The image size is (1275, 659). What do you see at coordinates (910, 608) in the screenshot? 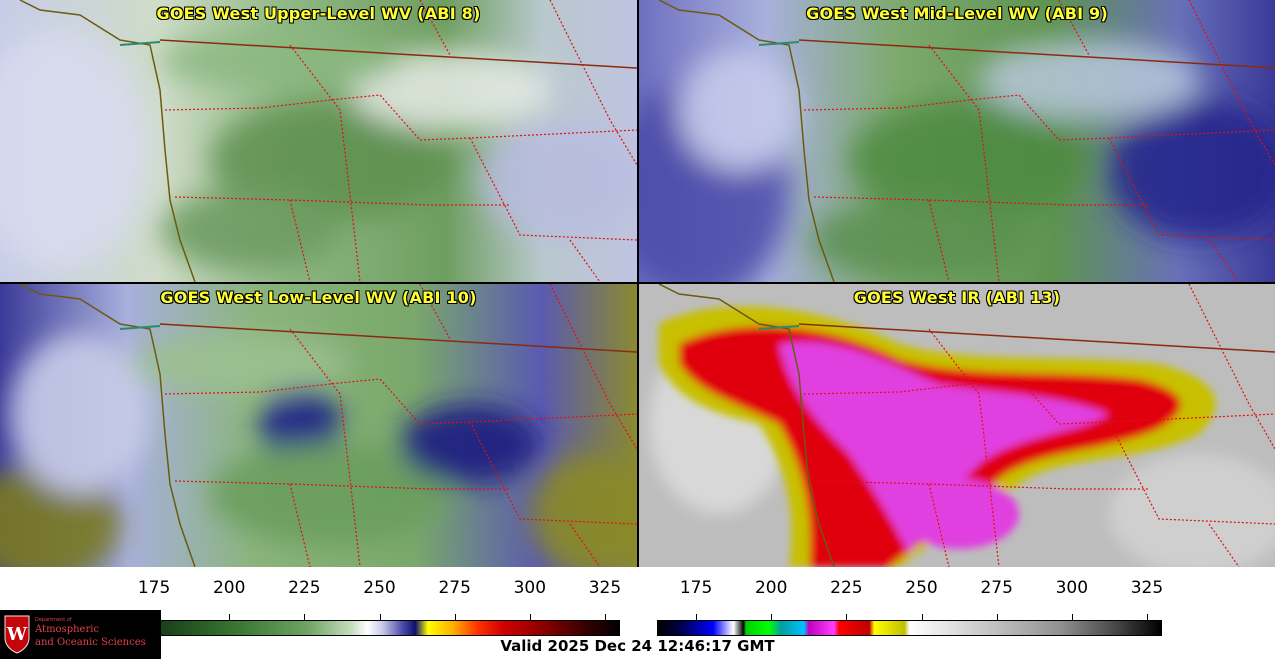
I see `colorbar-ir: 175 200 225 250 275 300 325` at bounding box center [910, 608].